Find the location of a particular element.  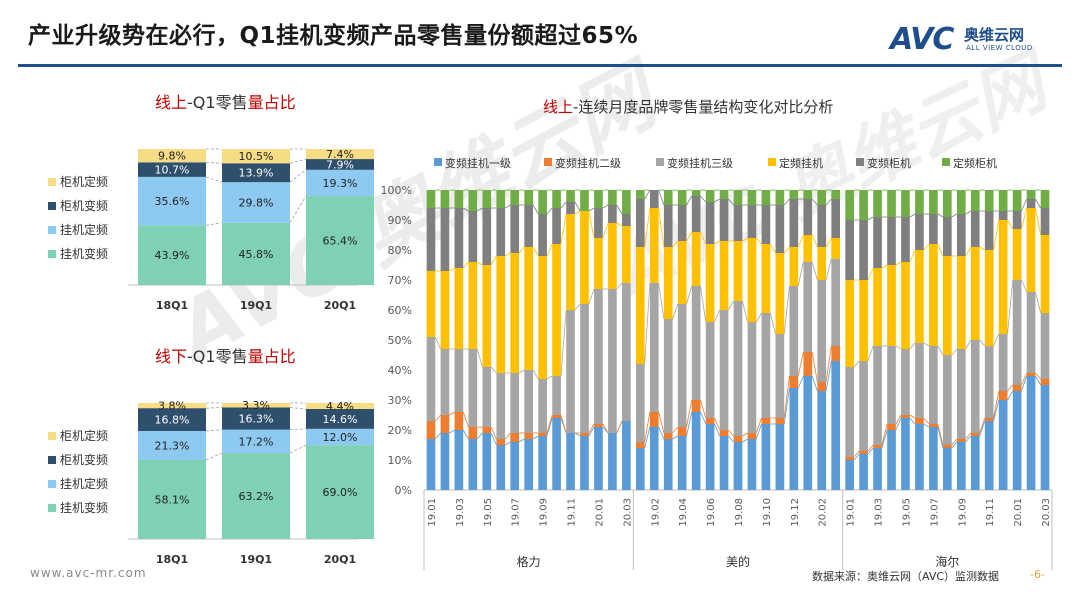

data-label: 13.9% is located at coordinates (256, 173).